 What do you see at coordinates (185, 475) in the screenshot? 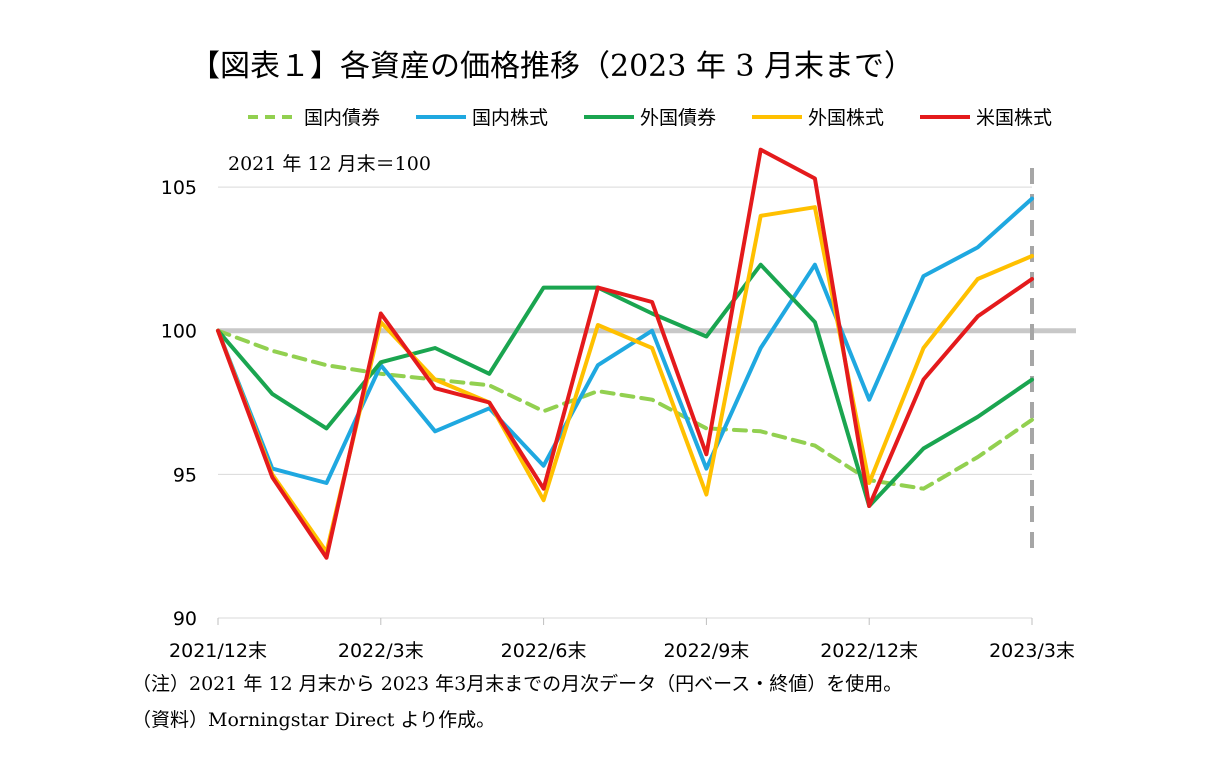
I see `y-tick-label: 95` at bounding box center [185, 475].